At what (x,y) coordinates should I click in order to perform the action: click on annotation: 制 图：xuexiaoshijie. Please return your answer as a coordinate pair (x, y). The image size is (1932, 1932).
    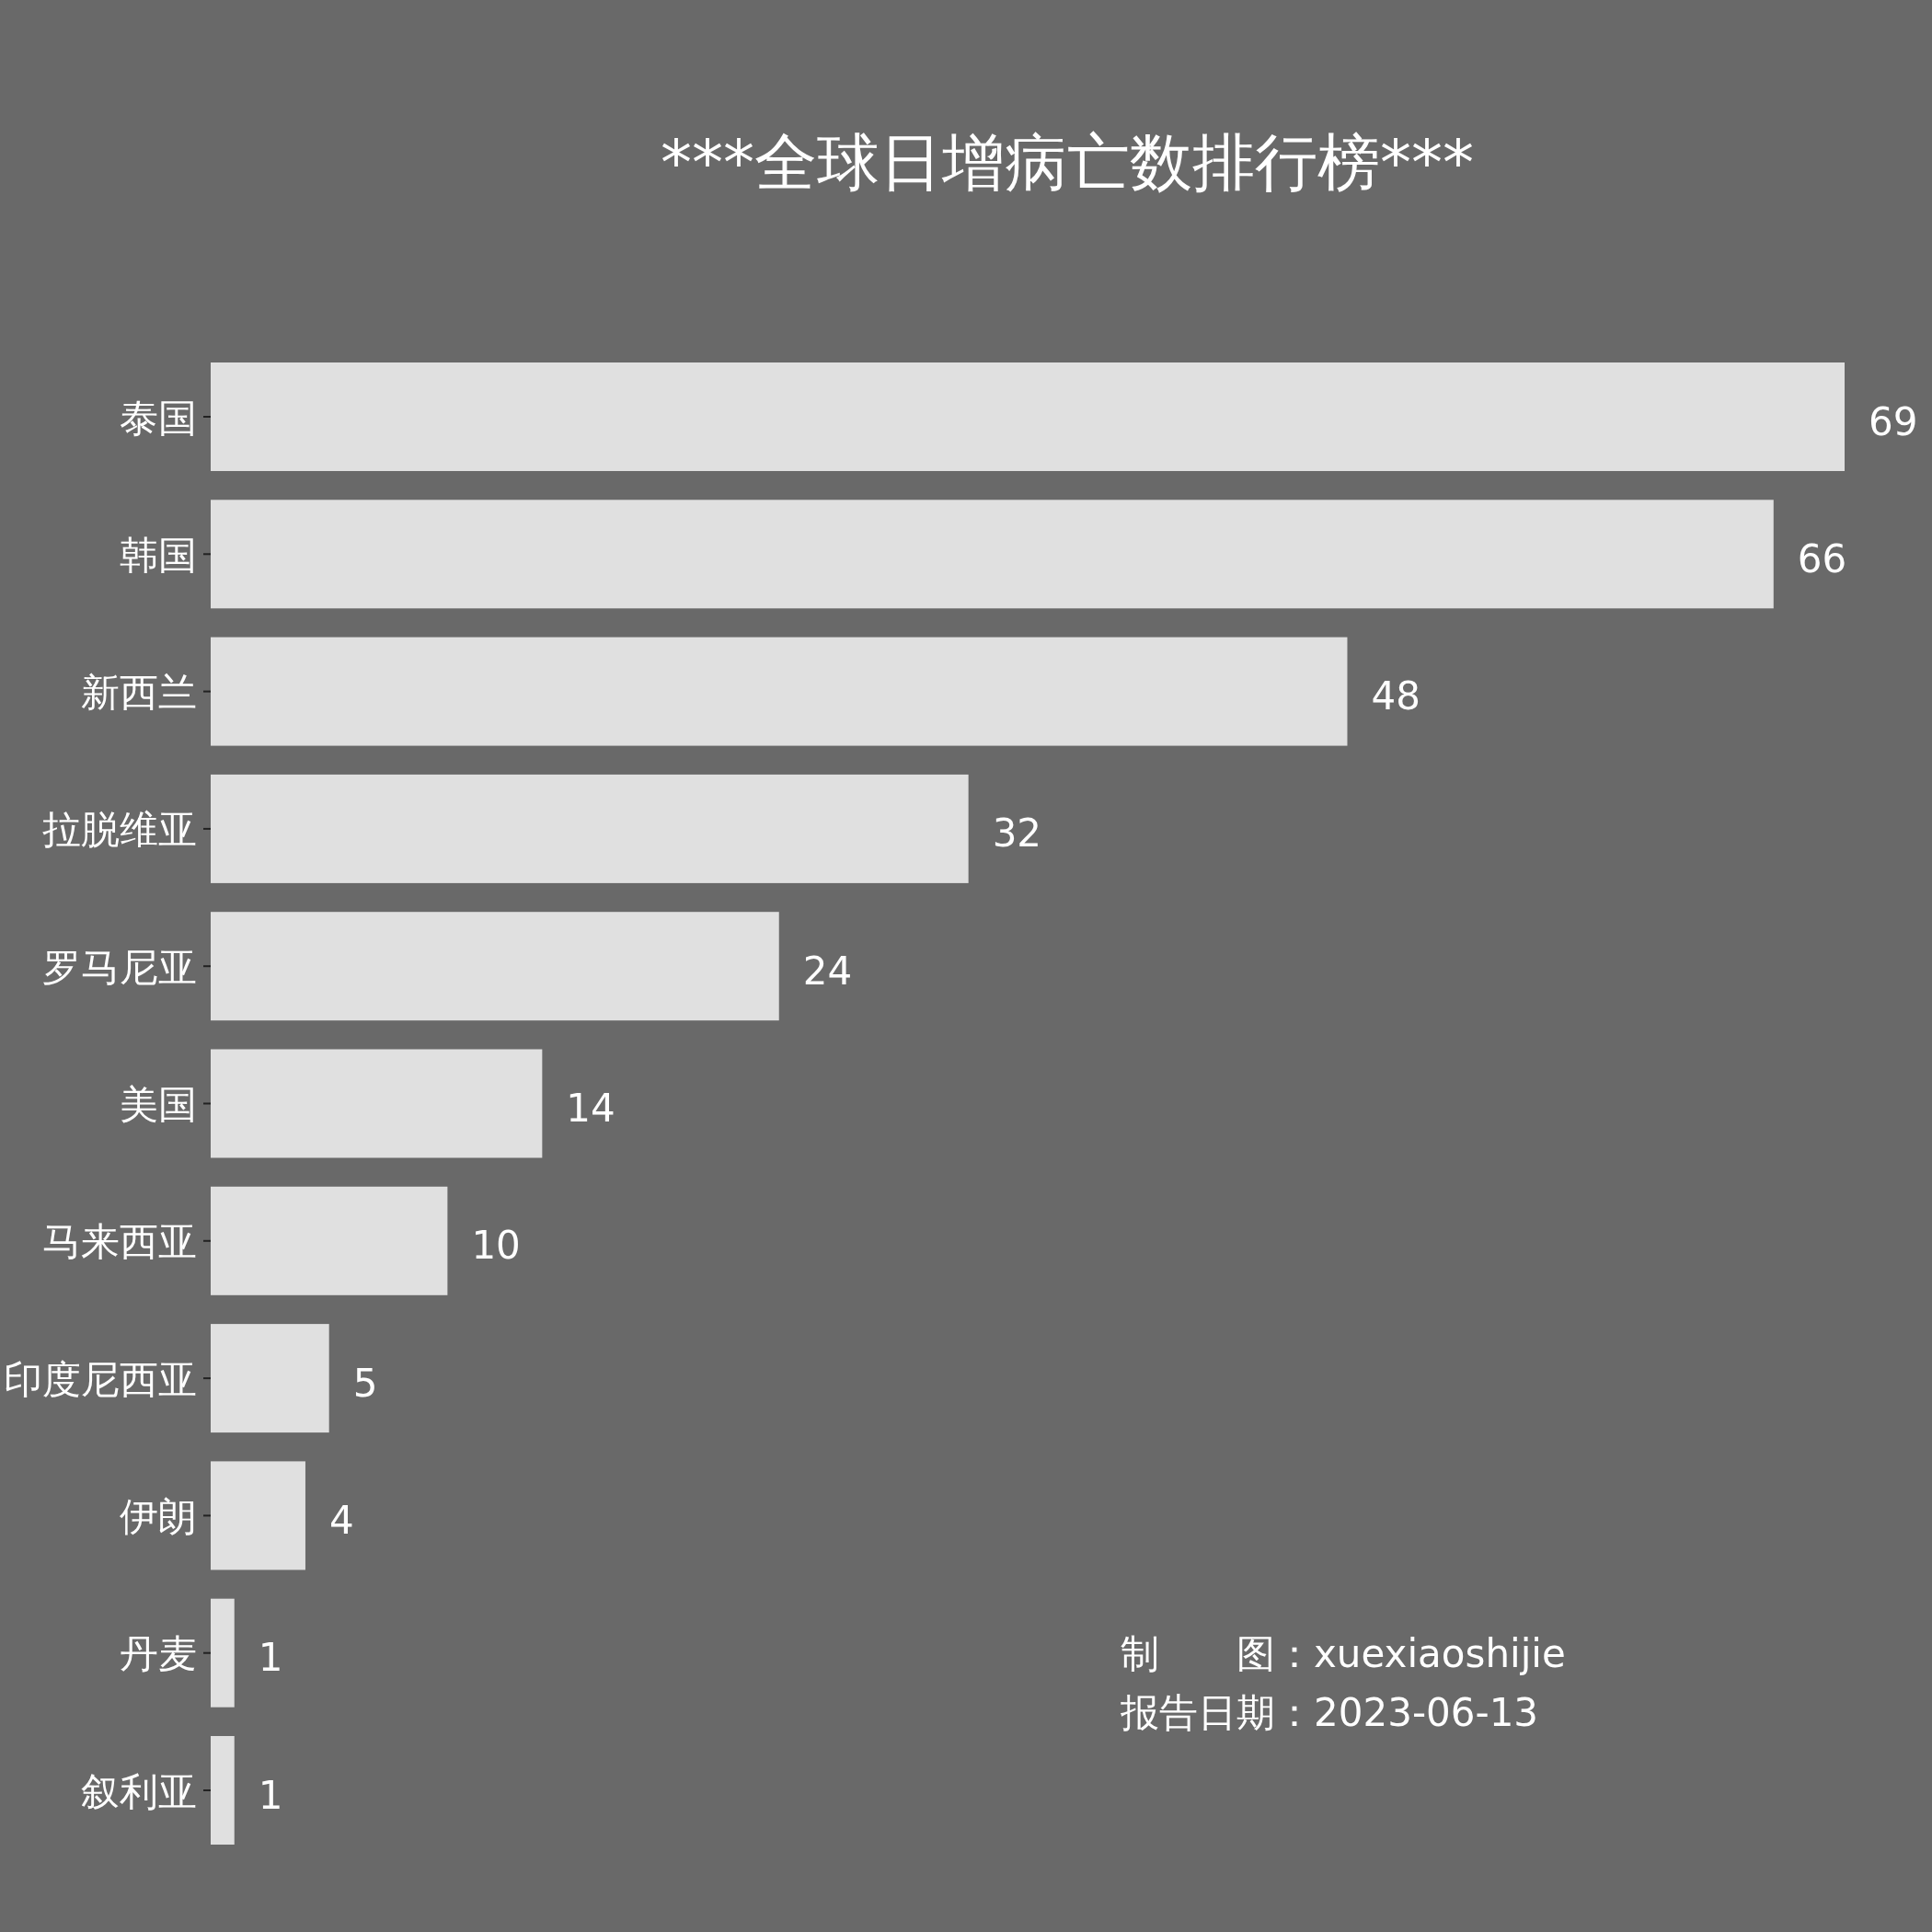
    Looking at the image, I should click on (1343, 1653).